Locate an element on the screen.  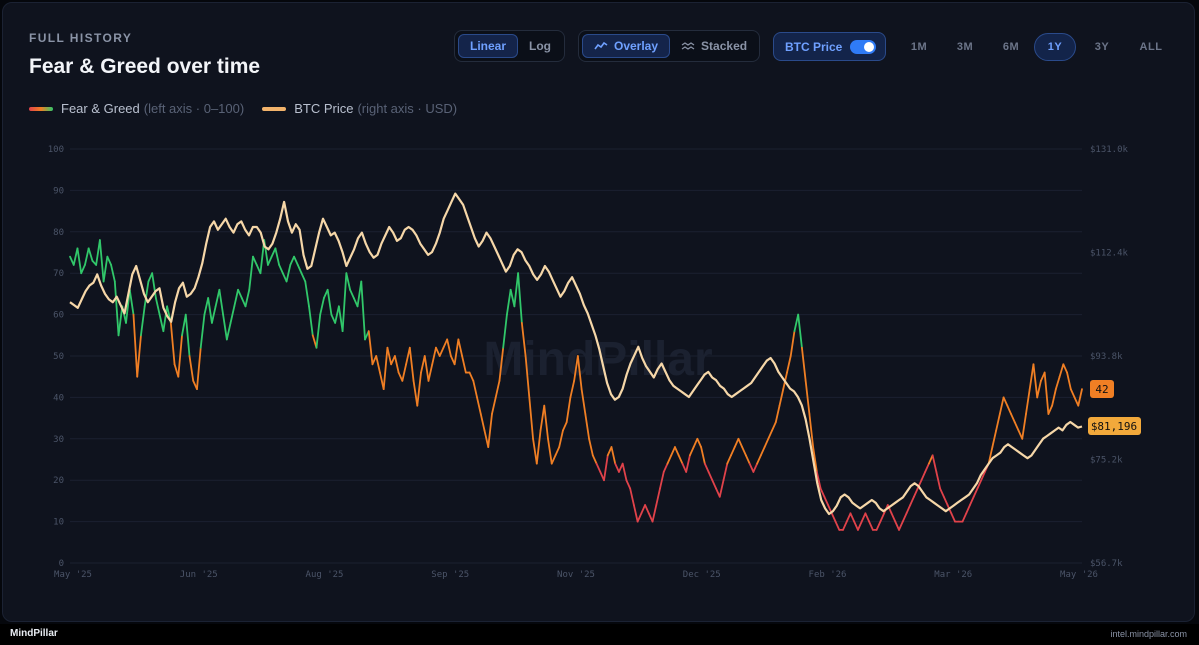
btc-price-toggle: BTC Price is located at coordinates (829, 46).